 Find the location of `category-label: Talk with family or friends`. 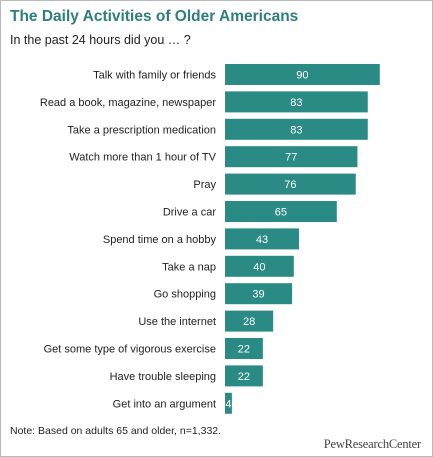

category-label: Talk with family or friends is located at coordinates (154, 76).